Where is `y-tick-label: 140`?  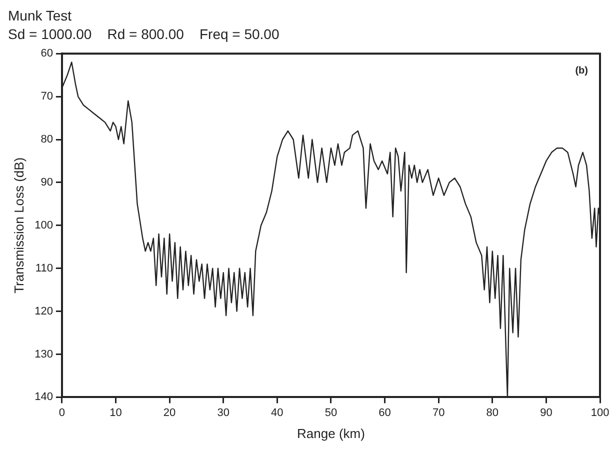 y-tick-label: 140 is located at coordinates (43, 397).